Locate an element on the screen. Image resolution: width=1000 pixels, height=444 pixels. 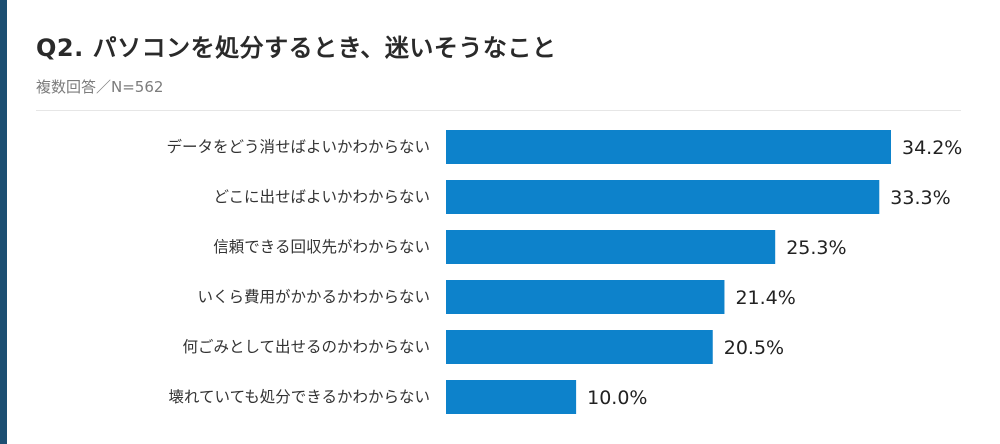
left-accent-stripe is located at coordinates (3, 222).